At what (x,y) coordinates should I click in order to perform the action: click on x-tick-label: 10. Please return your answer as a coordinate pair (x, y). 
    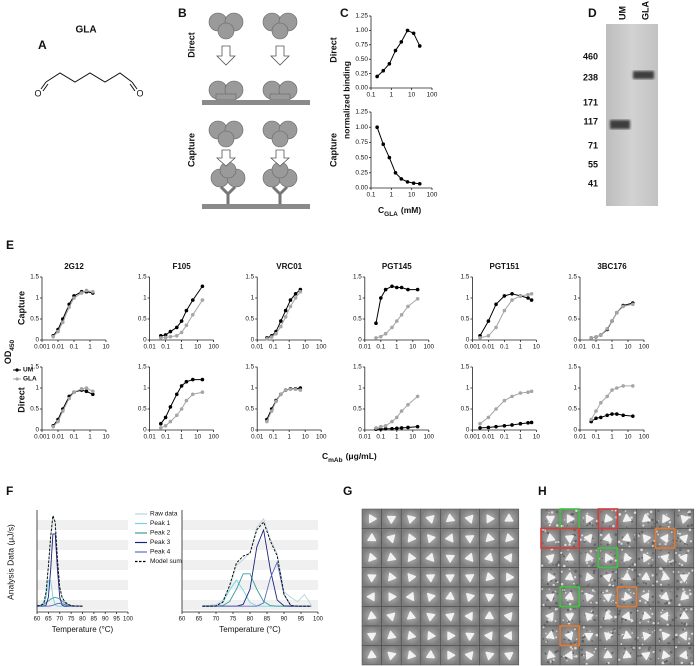
    Looking at the image, I should click on (106, 347).